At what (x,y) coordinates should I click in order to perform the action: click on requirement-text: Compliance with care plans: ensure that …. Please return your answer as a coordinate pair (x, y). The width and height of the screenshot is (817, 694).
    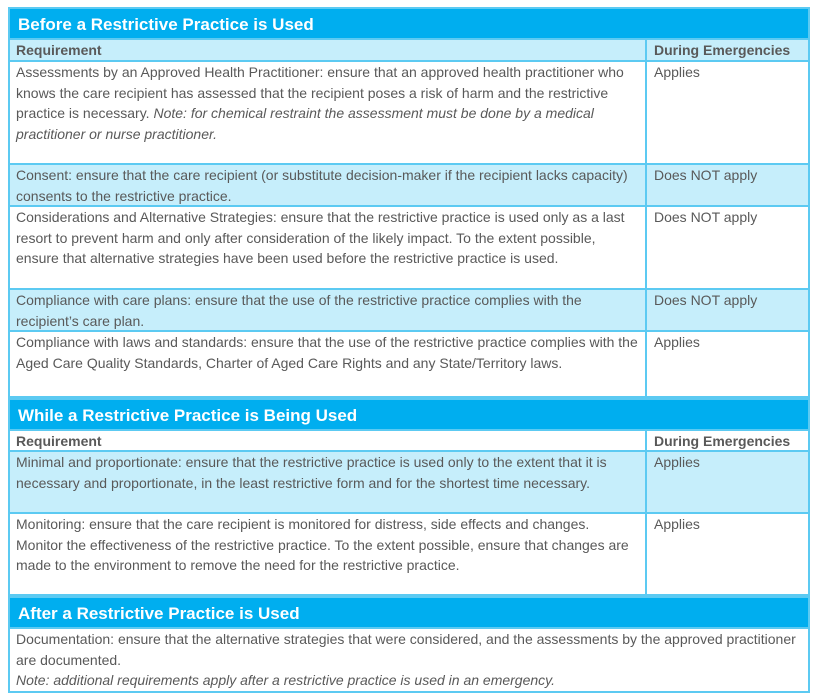
    Looking at the image, I should click on (328, 310).